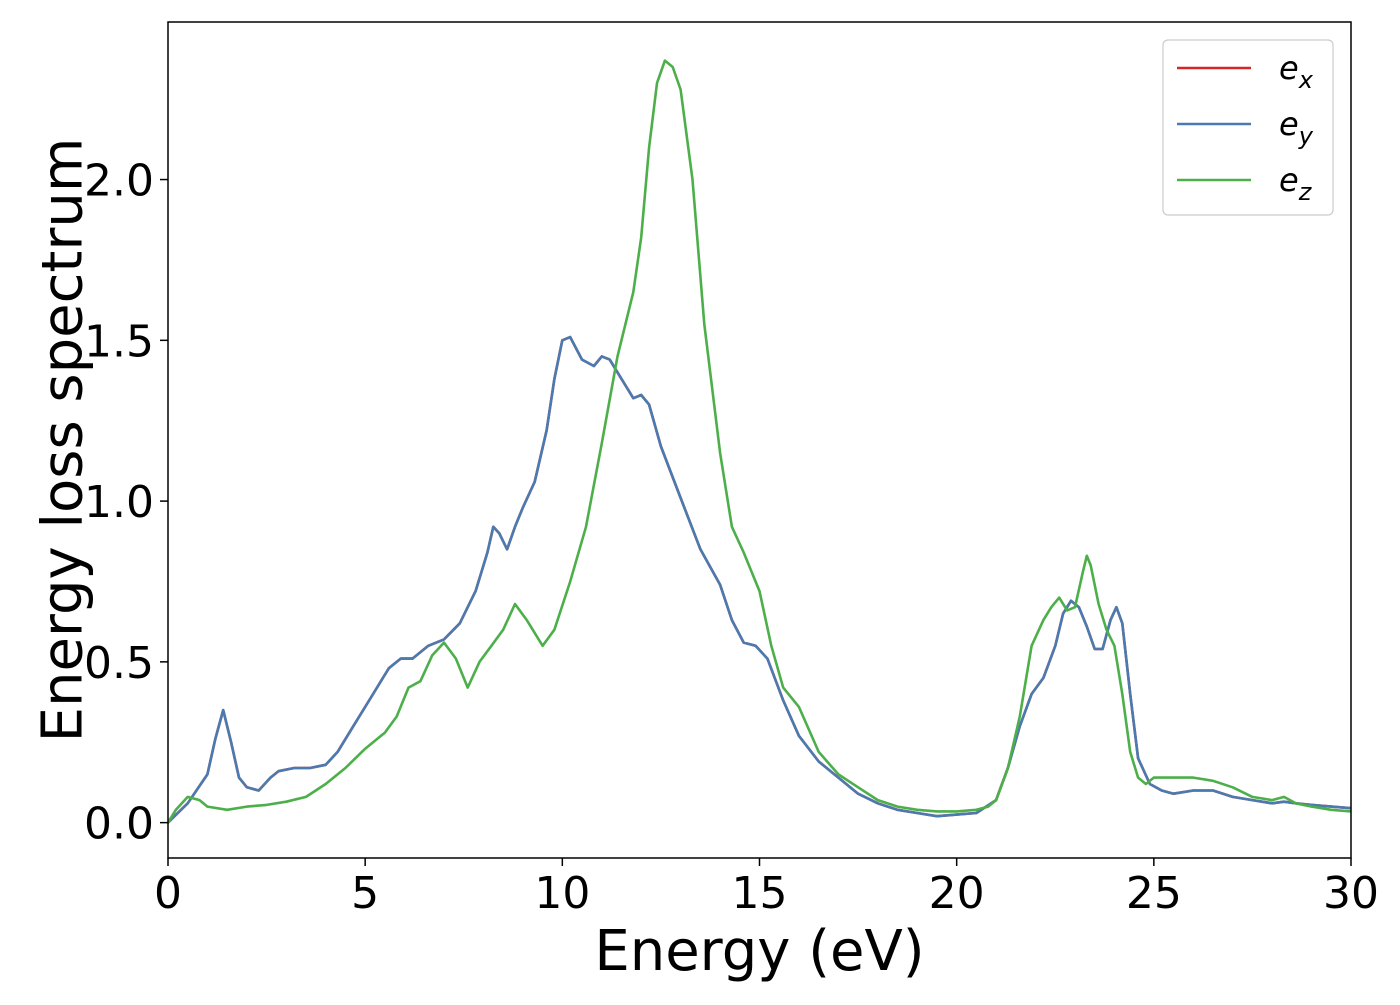 The width and height of the screenshot is (1400, 1005). What do you see at coordinates (1296, 71) in the screenshot?
I see `legend-label: ex` at bounding box center [1296, 71].